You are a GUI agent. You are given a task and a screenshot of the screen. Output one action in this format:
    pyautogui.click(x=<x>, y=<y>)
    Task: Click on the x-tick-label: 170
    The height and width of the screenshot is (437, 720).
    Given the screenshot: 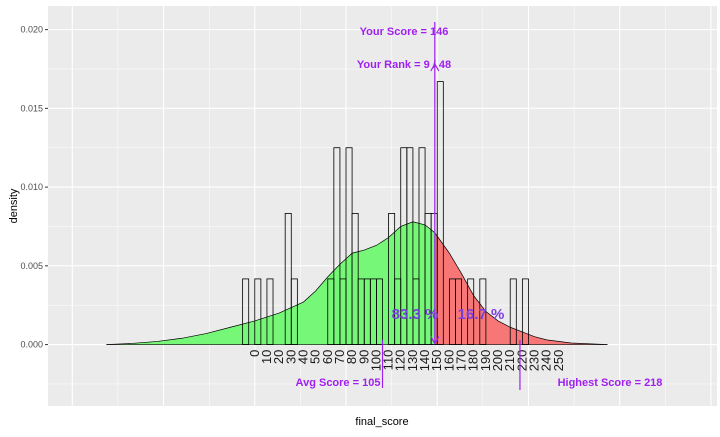 What is the action you would take?
    pyautogui.click(x=461, y=361)
    